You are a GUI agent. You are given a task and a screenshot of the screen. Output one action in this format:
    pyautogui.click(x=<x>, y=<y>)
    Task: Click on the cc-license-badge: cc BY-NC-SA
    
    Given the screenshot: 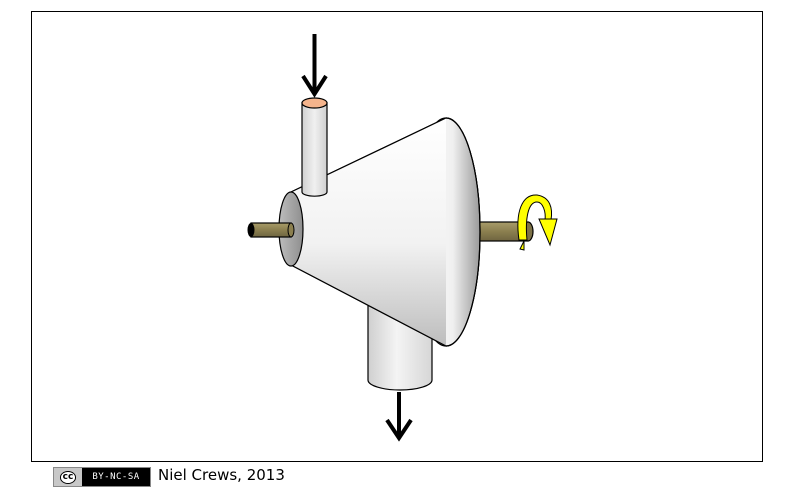 What is the action you would take?
    pyautogui.click(x=102, y=477)
    